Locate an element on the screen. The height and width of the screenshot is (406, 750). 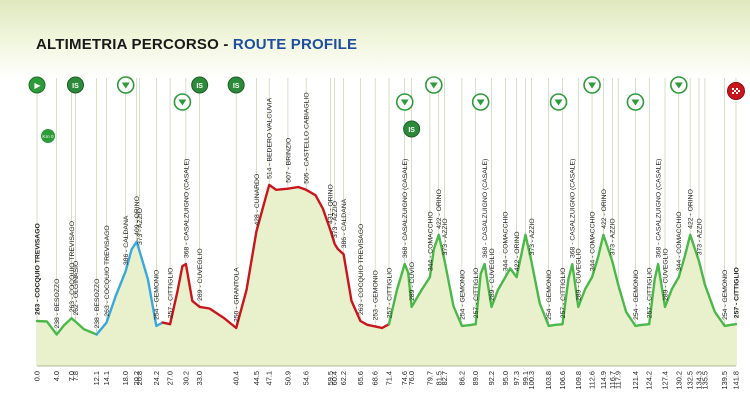
x-tick-label: 4.0 is located at coordinates (56, 376).